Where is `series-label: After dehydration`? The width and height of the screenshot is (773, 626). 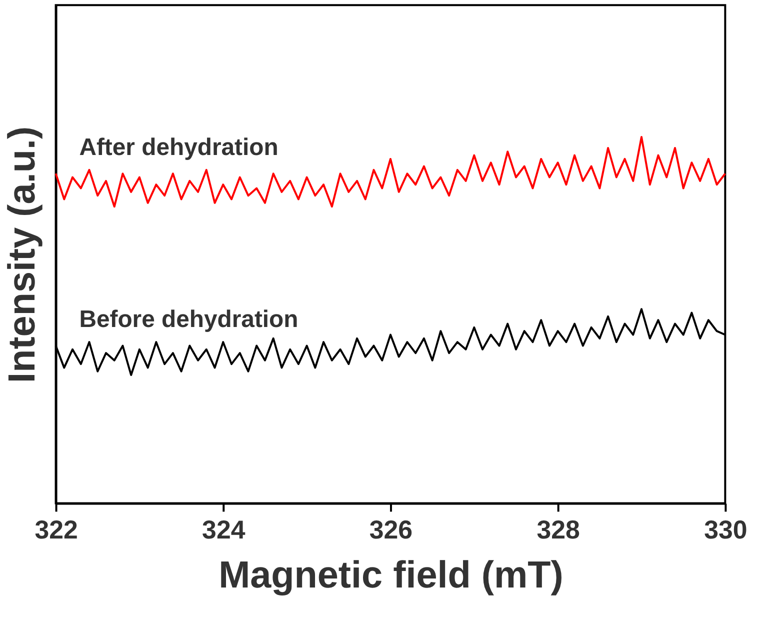
series-label: After dehydration is located at coordinates (178, 148).